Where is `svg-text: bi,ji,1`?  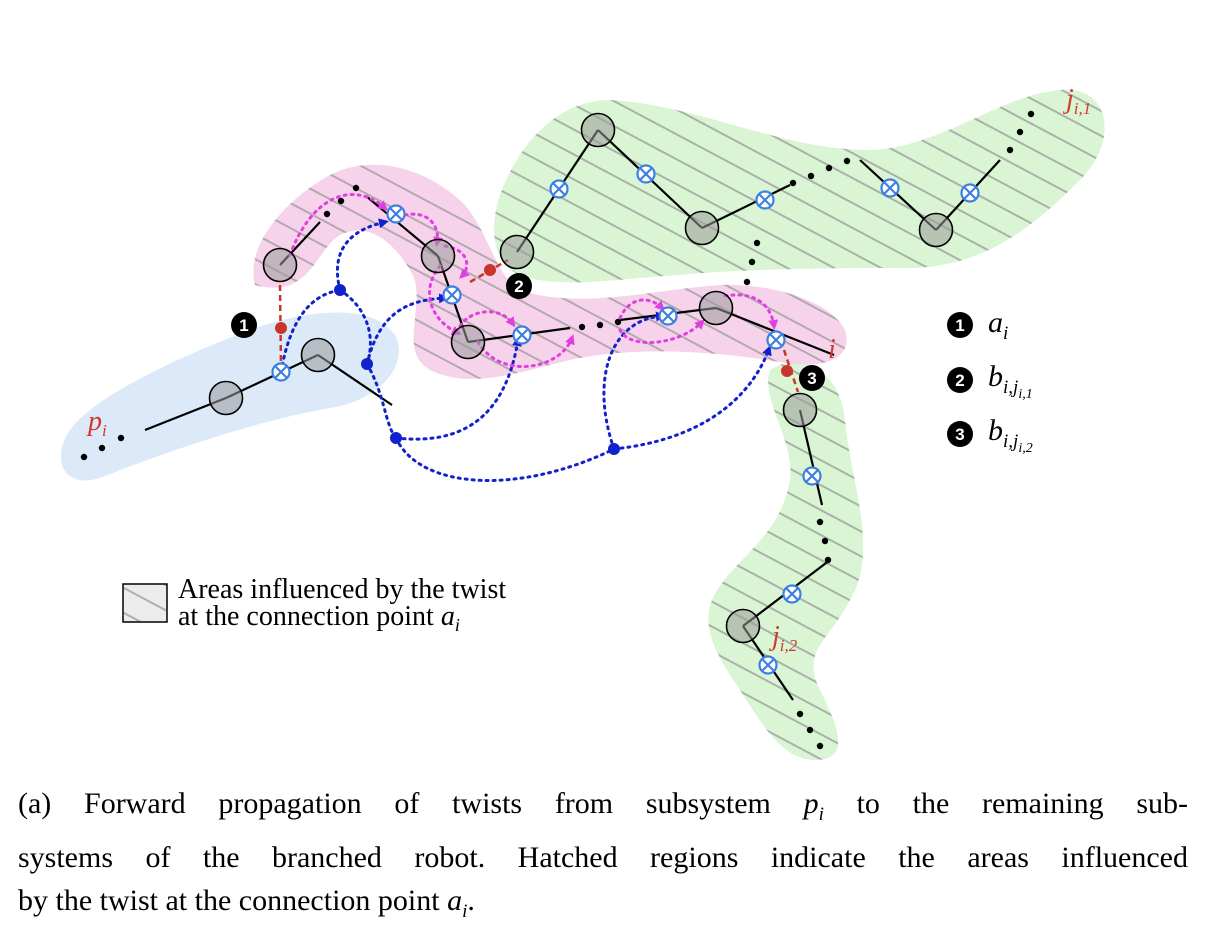
svg-text: bi,ji,1 is located at coordinates (1010, 381).